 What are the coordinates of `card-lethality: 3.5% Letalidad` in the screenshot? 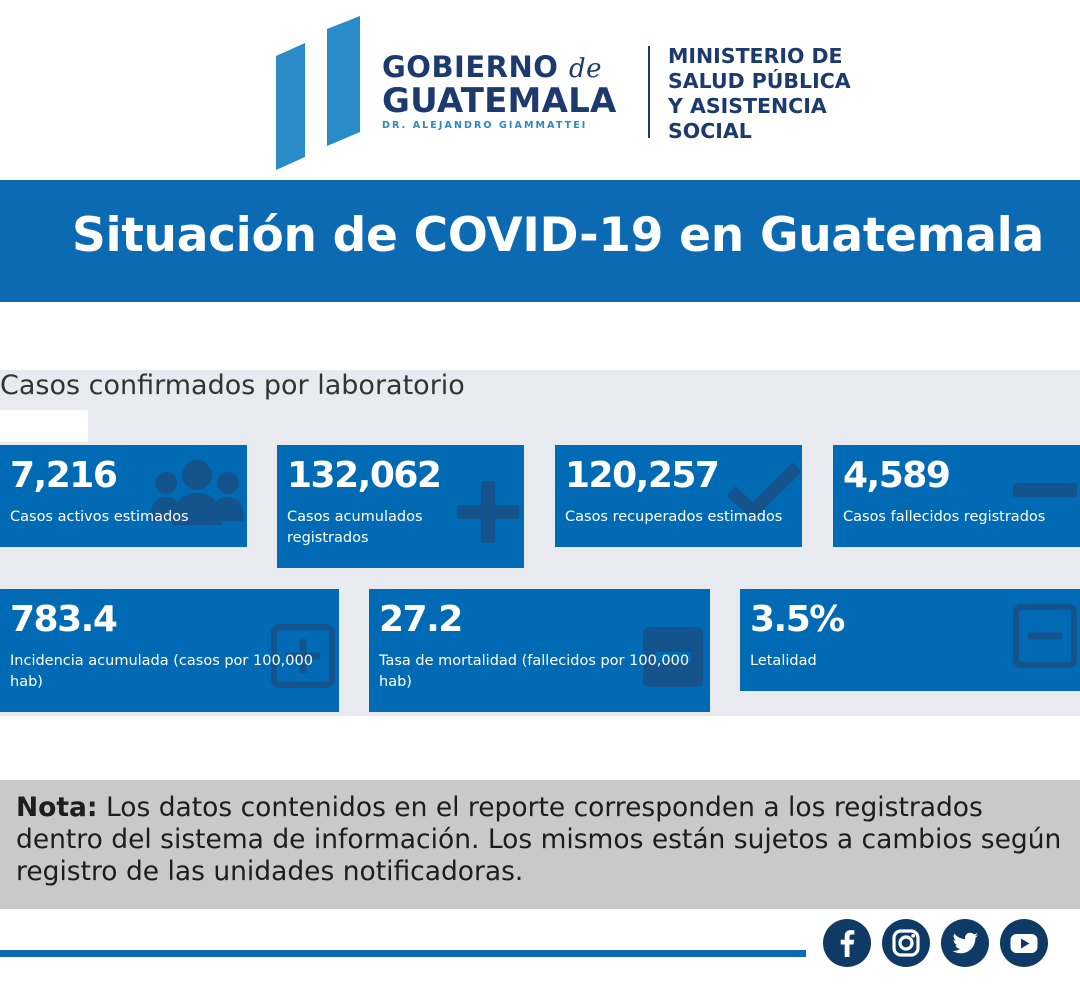 It's located at (910, 640).